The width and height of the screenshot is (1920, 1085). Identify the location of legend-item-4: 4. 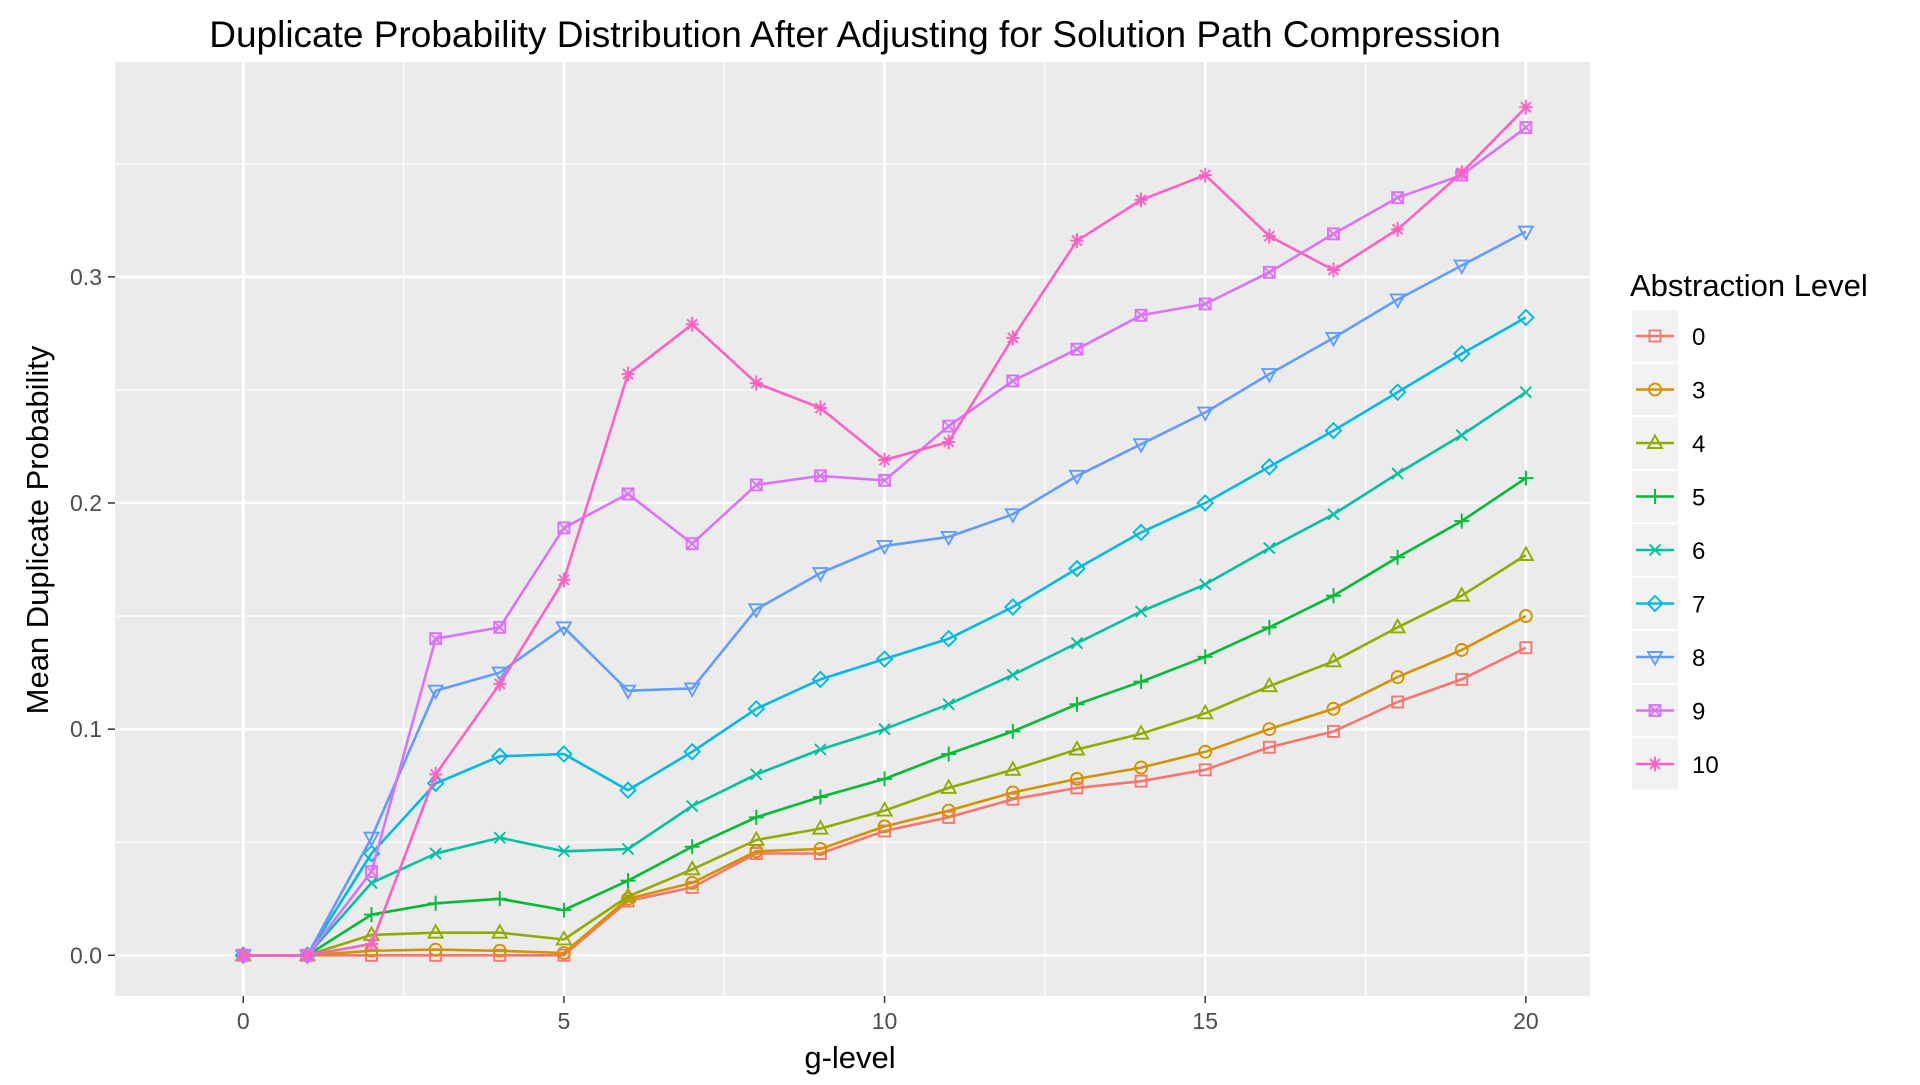
(1668, 443).